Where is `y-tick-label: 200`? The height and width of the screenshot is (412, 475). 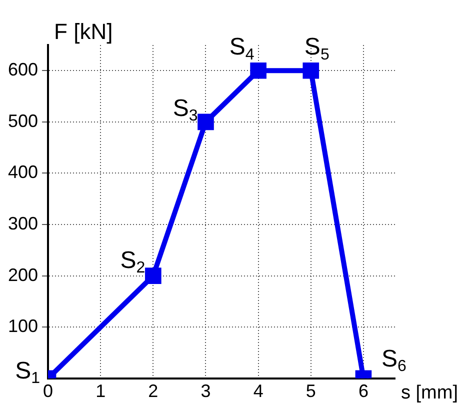 y-tick-label: 200 is located at coordinates (23, 274).